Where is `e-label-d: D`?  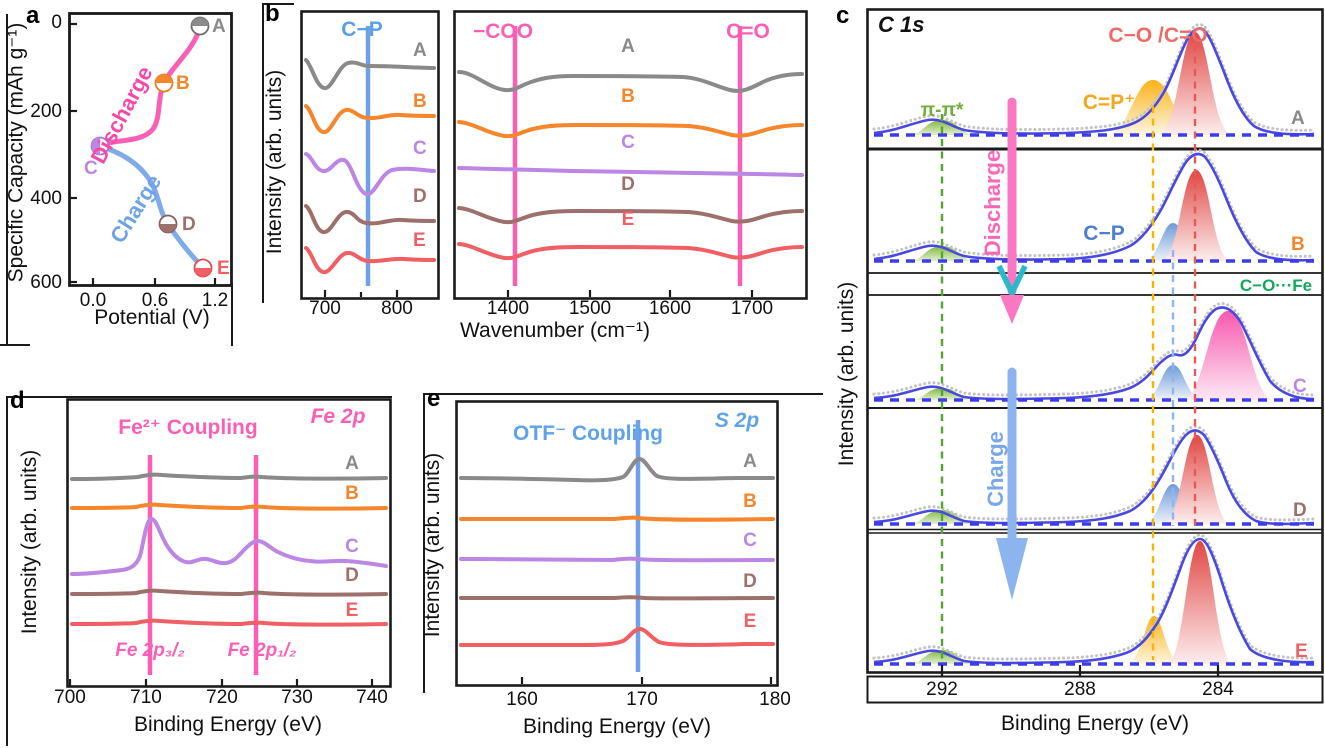
e-label-d: D is located at coordinates (750, 581).